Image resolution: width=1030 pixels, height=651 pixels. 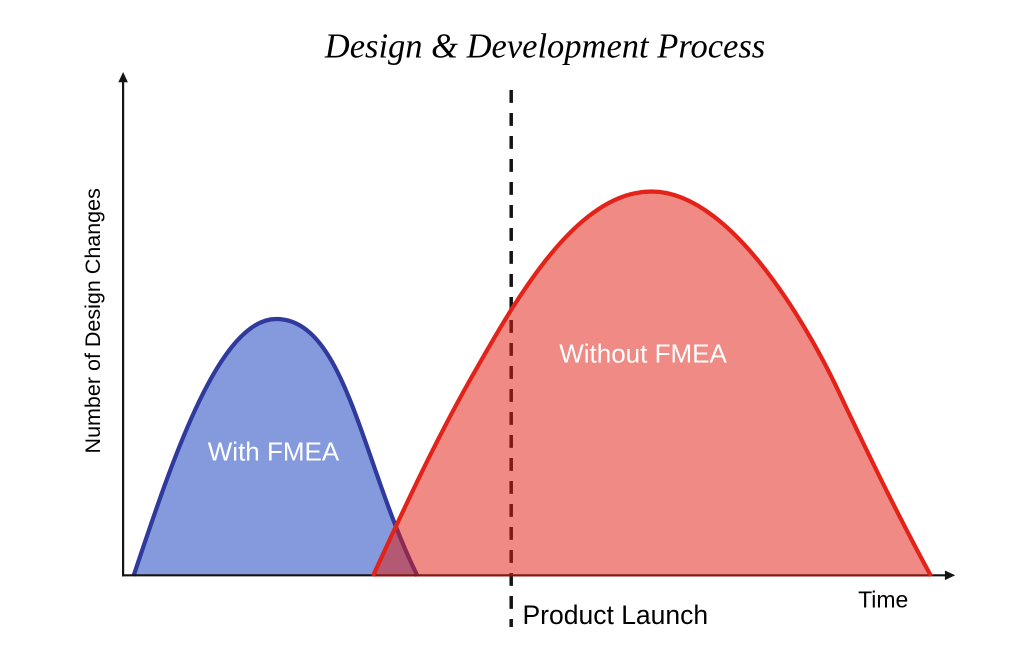 I want to click on svg-text: Design & Development Process, so click(x=544, y=47).